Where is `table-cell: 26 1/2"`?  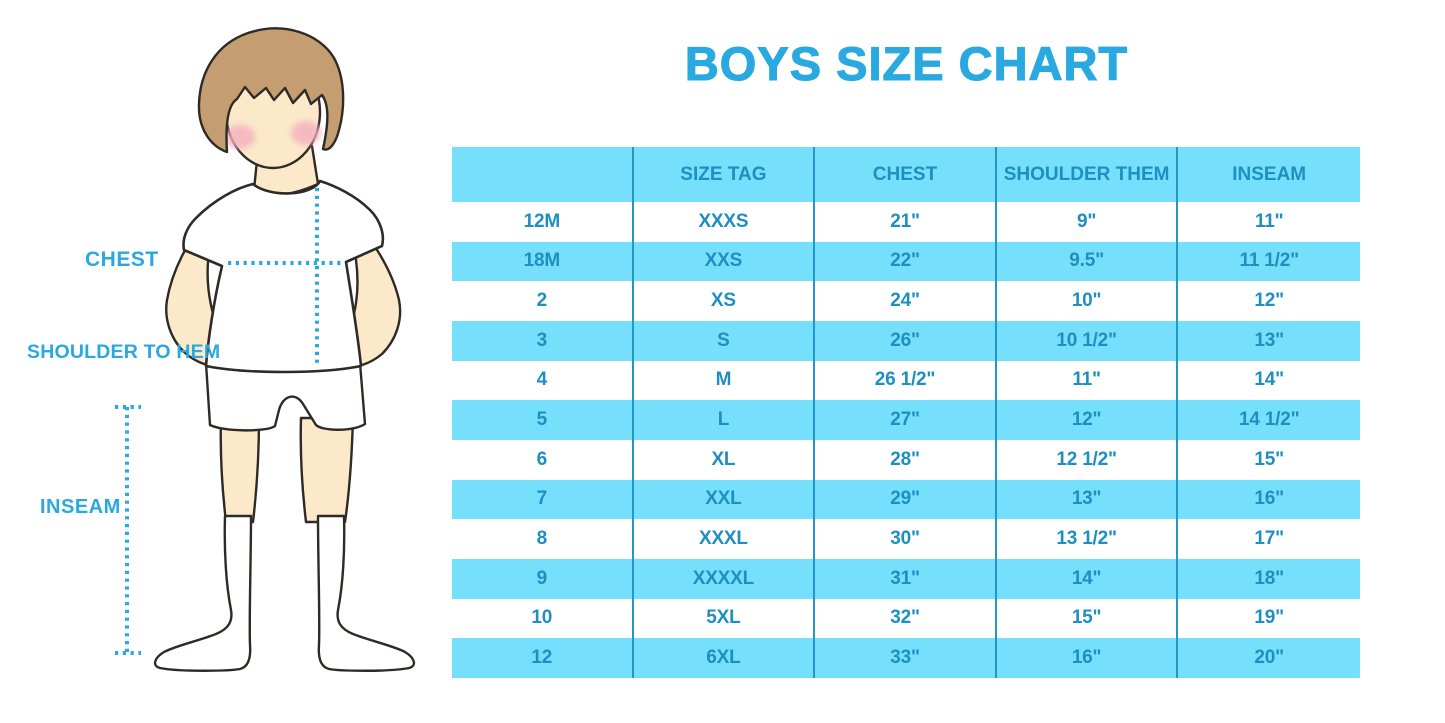 table-cell: 26 1/2" is located at coordinates (906, 380).